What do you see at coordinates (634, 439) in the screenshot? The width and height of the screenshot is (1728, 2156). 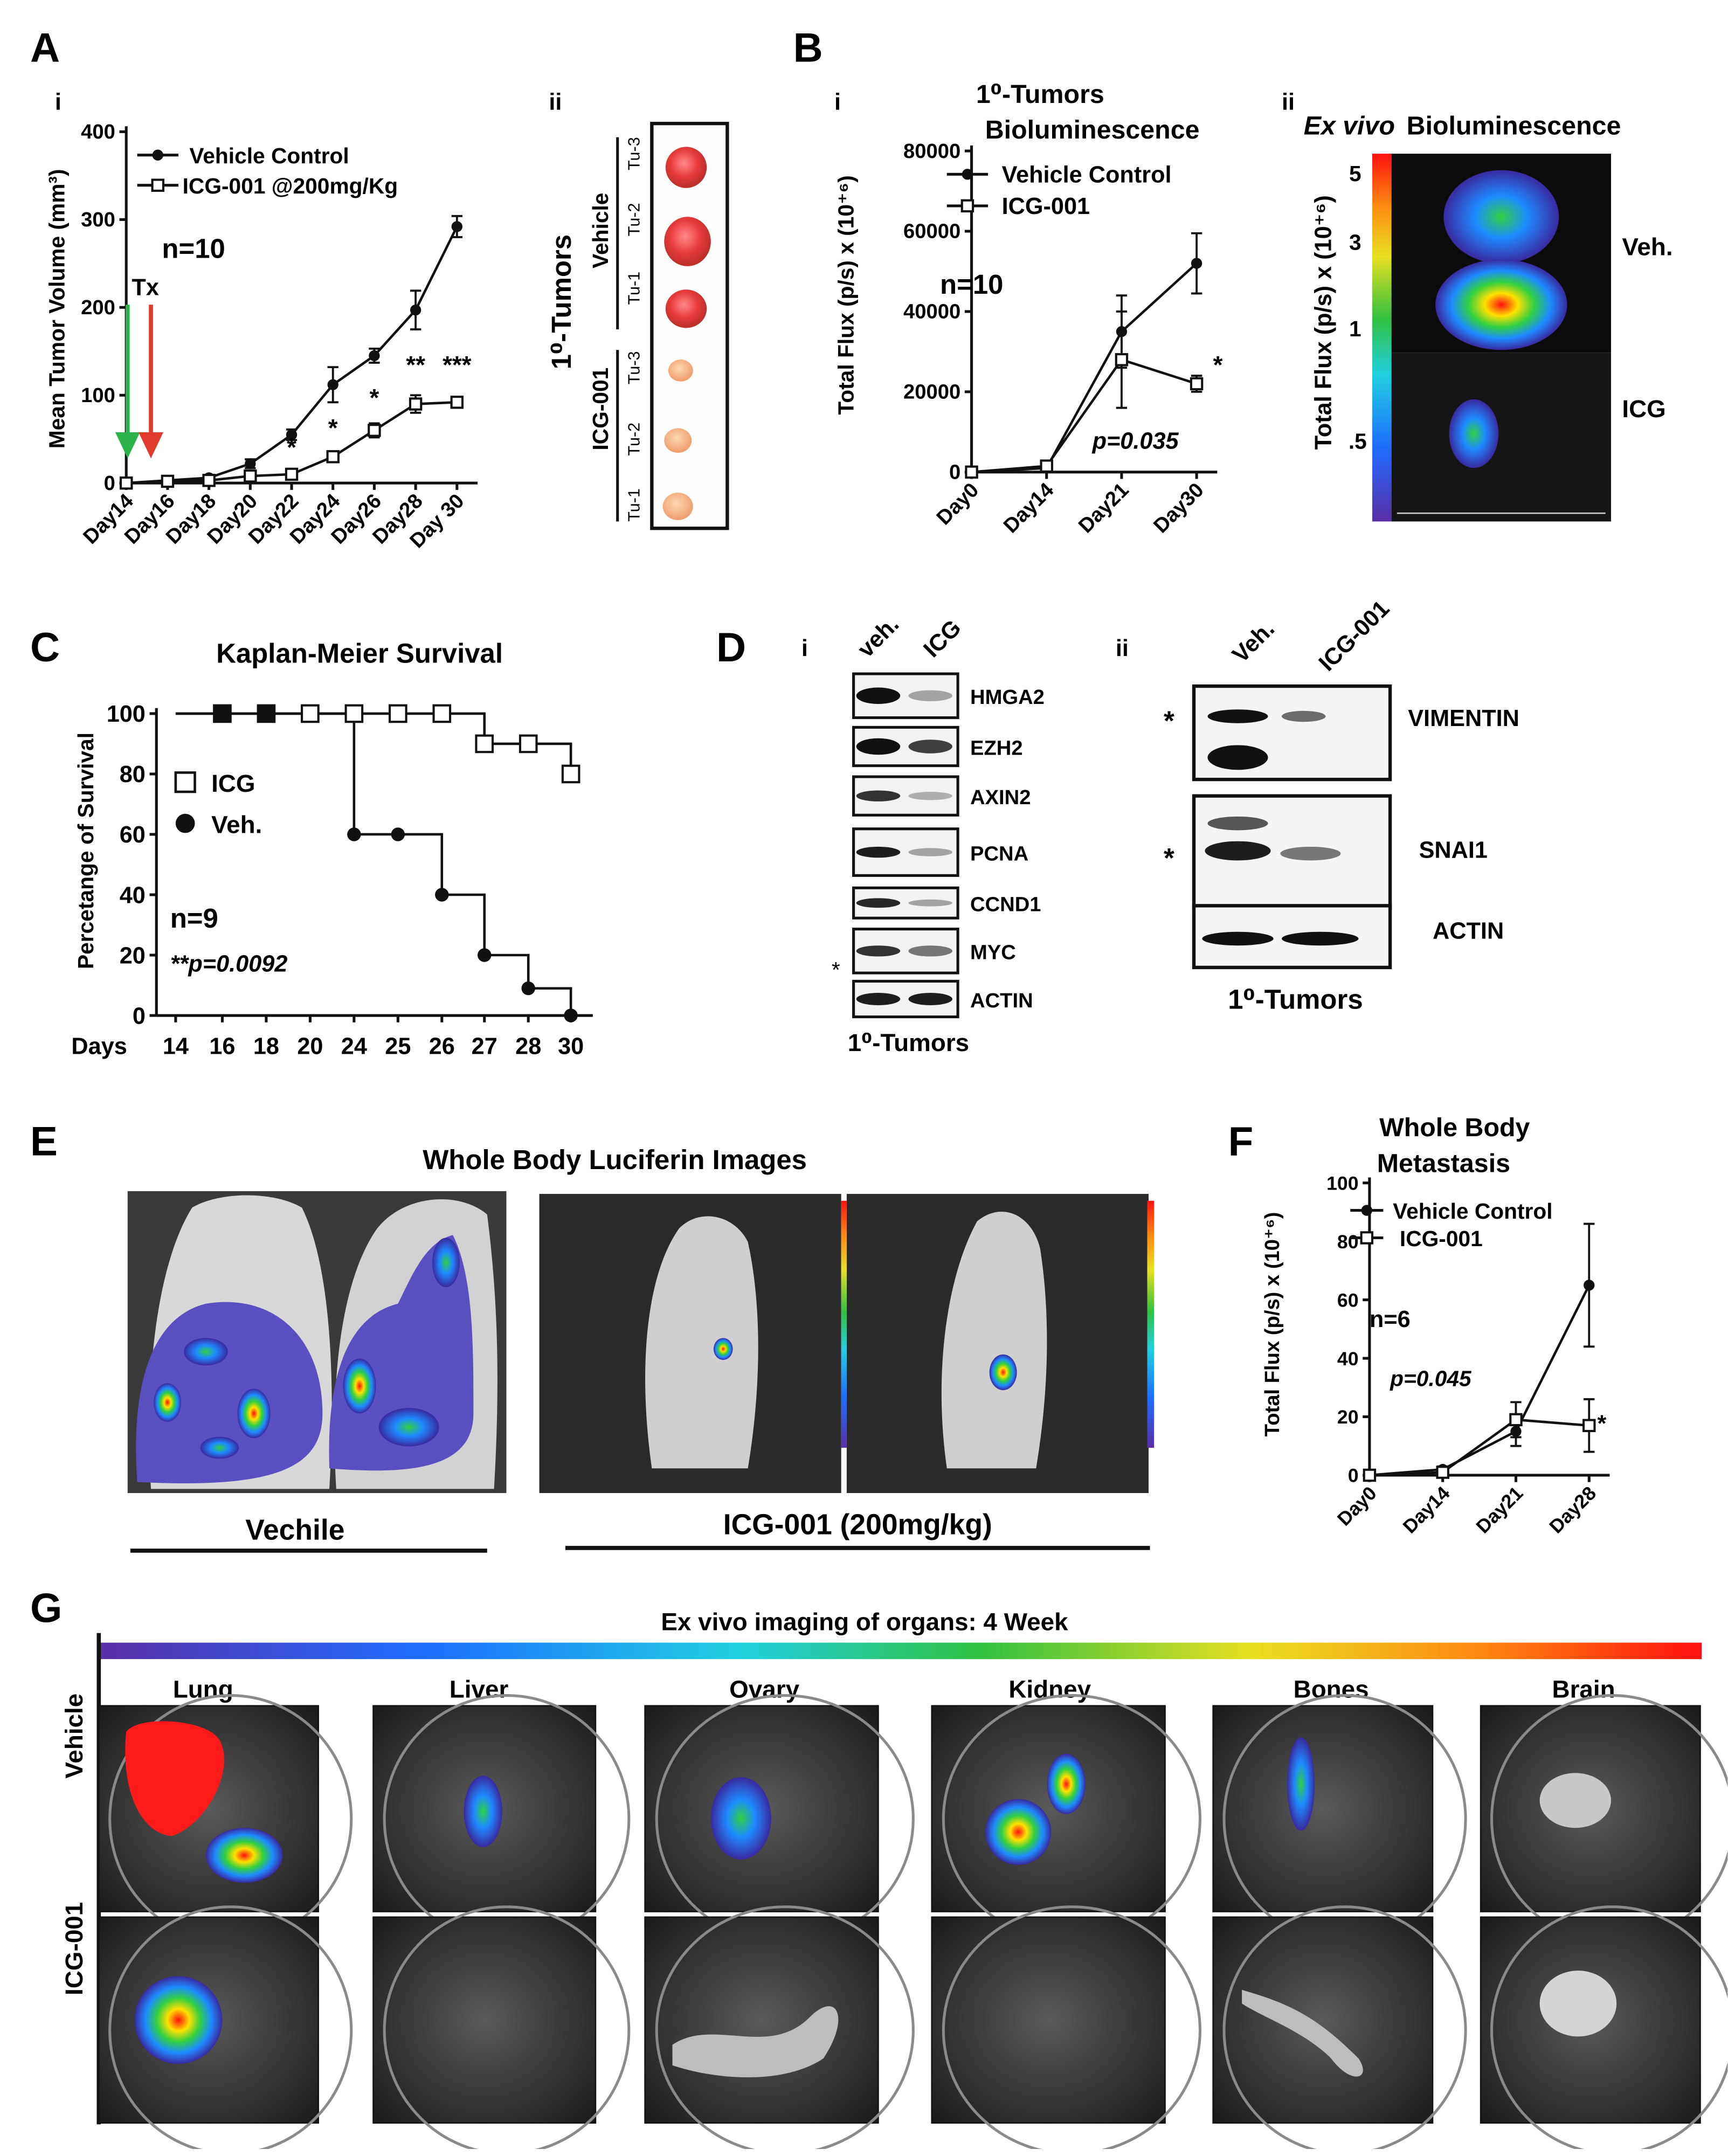 I see `tumor-label: Tu-2` at bounding box center [634, 439].